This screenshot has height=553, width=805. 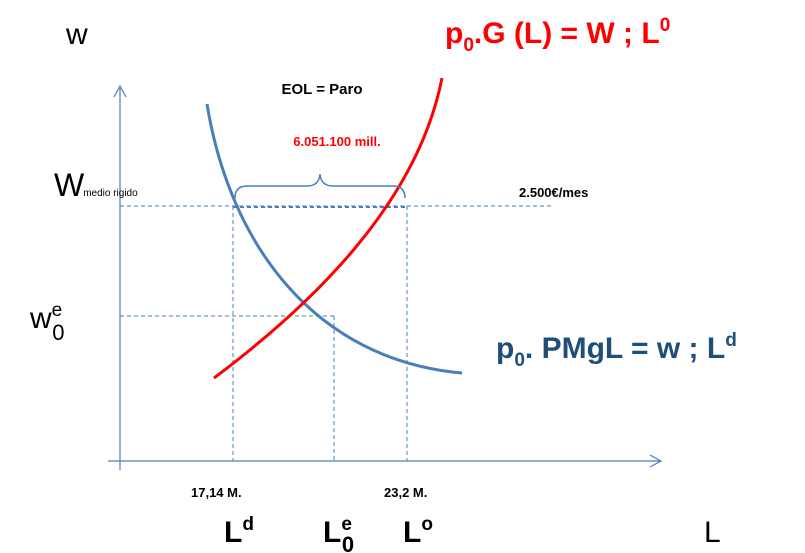 I want to click on y-axis-label: w, so click(x=76, y=34).